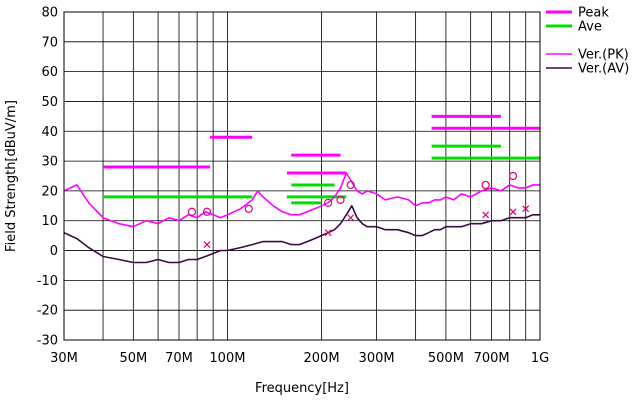 The image size is (644, 404). I want to click on series-line-ver-pk, so click(301, 200).